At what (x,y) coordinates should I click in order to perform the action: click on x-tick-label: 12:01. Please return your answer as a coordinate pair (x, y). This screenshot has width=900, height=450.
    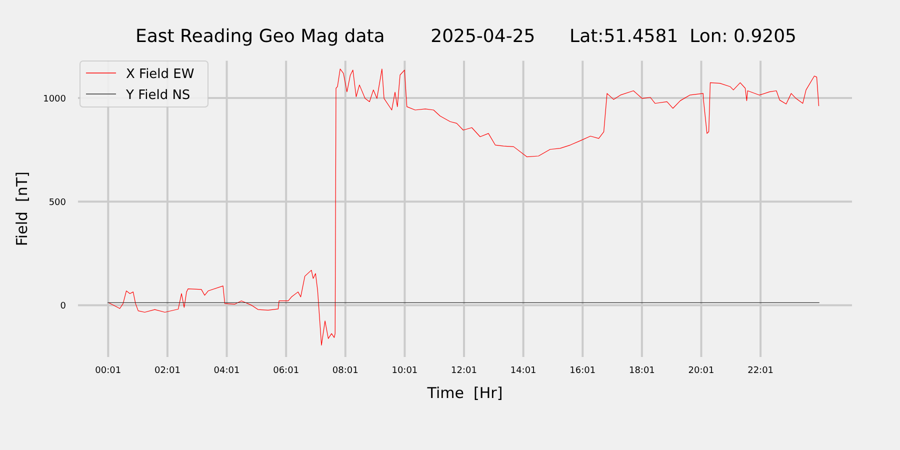
    Looking at the image, I should click on (464, 371).